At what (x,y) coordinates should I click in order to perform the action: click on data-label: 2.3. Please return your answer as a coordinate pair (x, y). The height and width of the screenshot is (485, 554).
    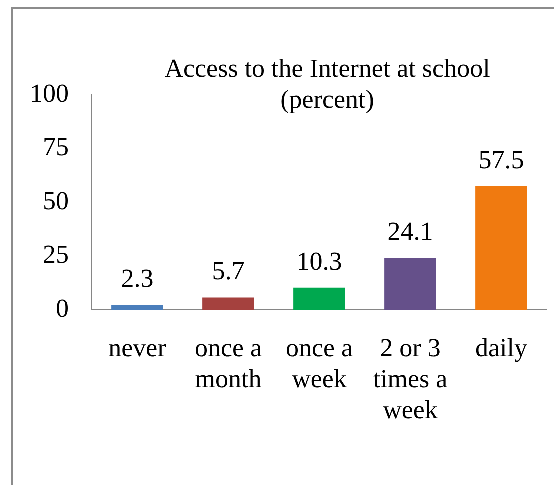
    Looking at the image, I should click on (137, 279).